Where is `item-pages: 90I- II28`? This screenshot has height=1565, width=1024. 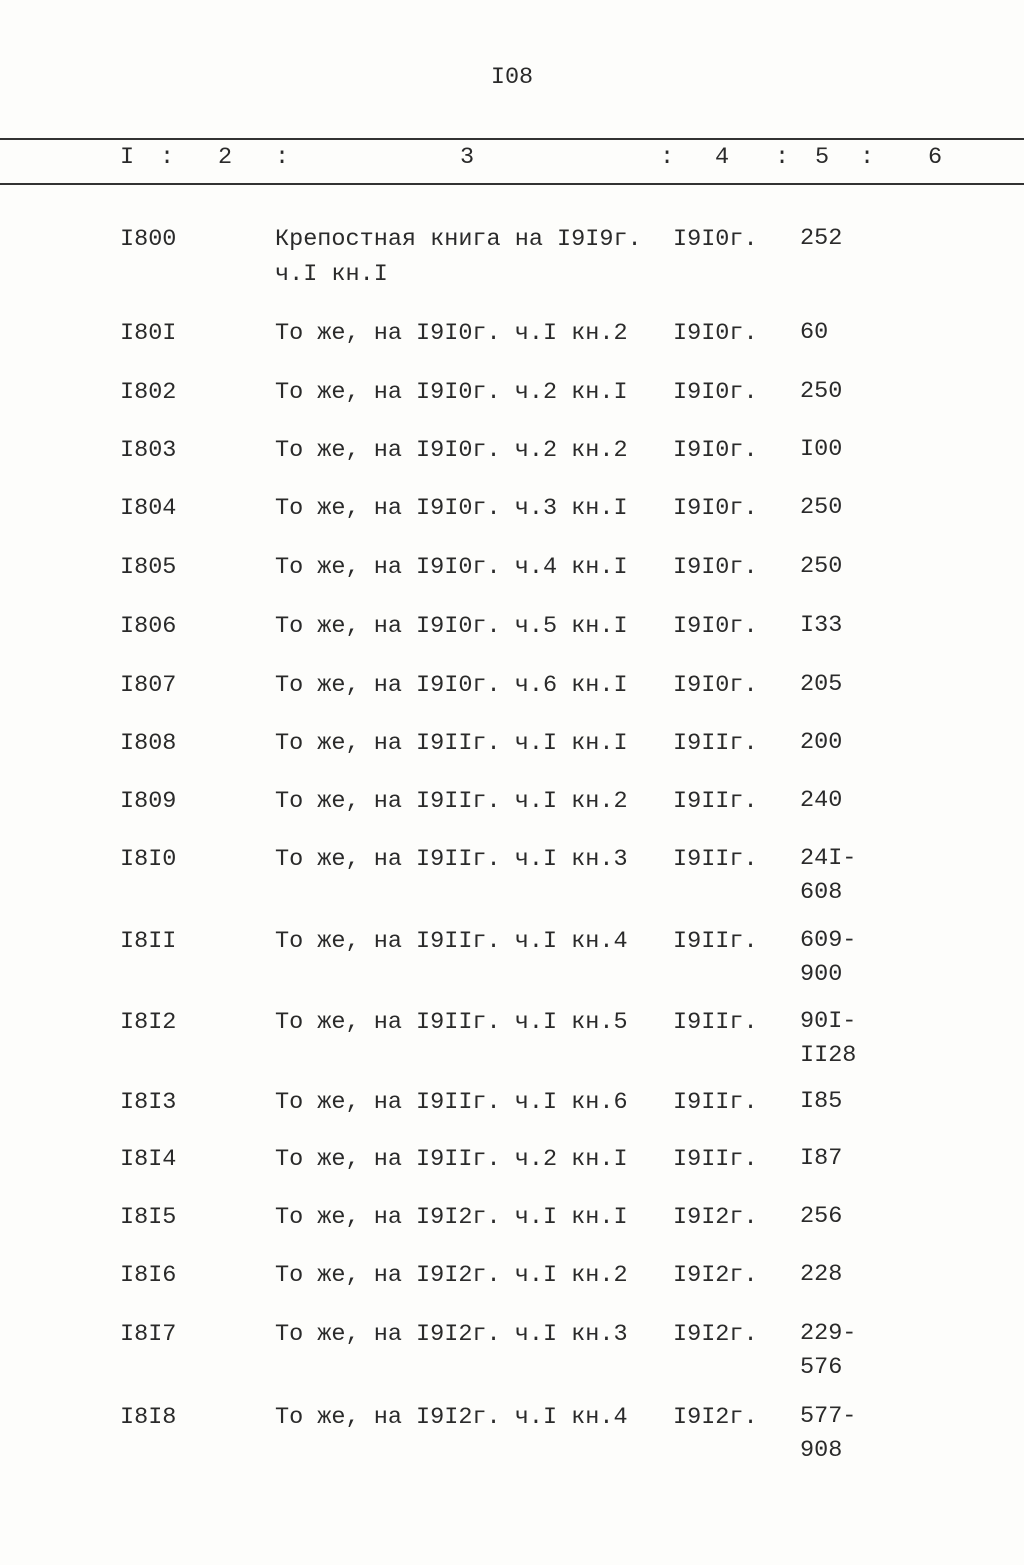
item-pages: 90I- II28 is located at coordinates (828, 1039).